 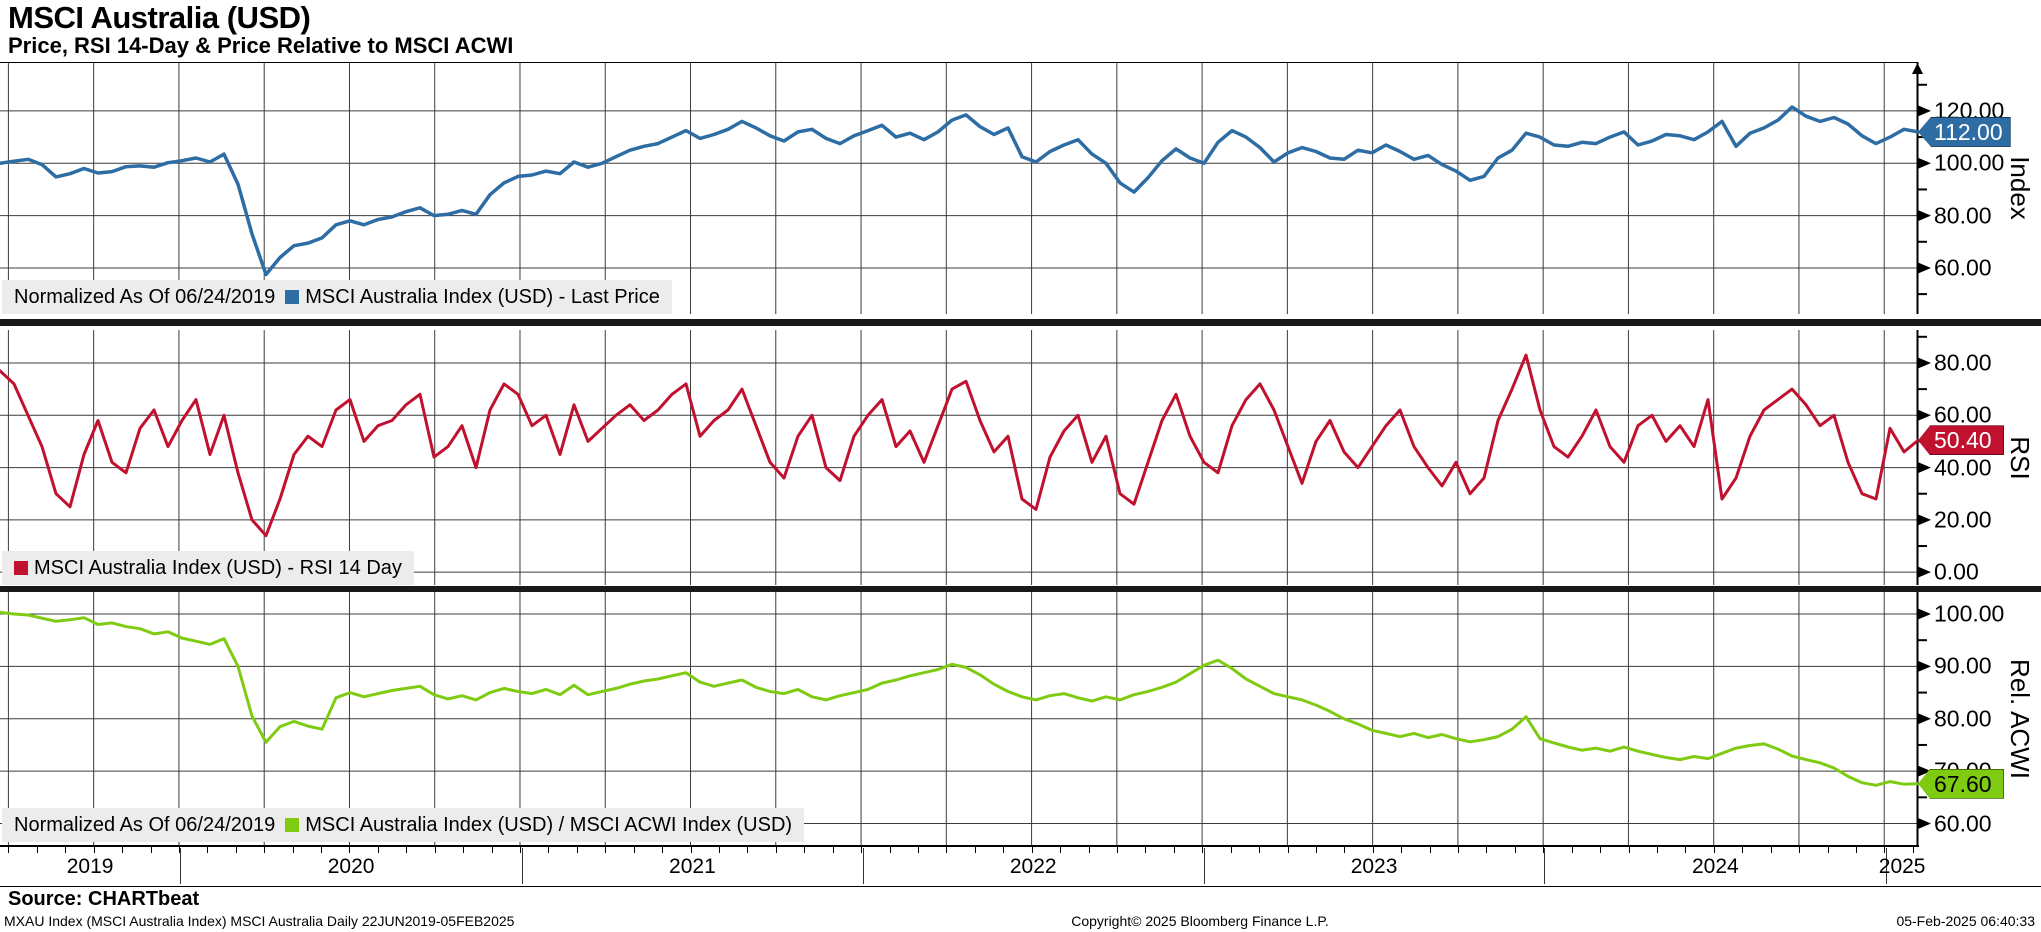 What do you see at coordinates (1963, 467) in the screenshot?
I see `y-tick-label: 40.00` at bounding box center [1963, 467].